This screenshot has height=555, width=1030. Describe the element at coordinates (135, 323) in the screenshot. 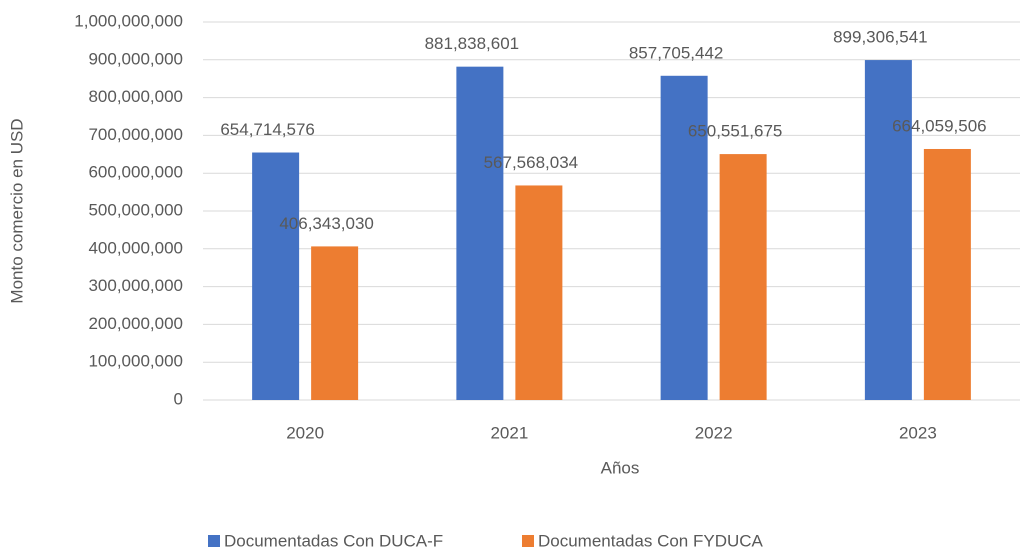

I see `y-tick-label: 200,000,000` at that location.